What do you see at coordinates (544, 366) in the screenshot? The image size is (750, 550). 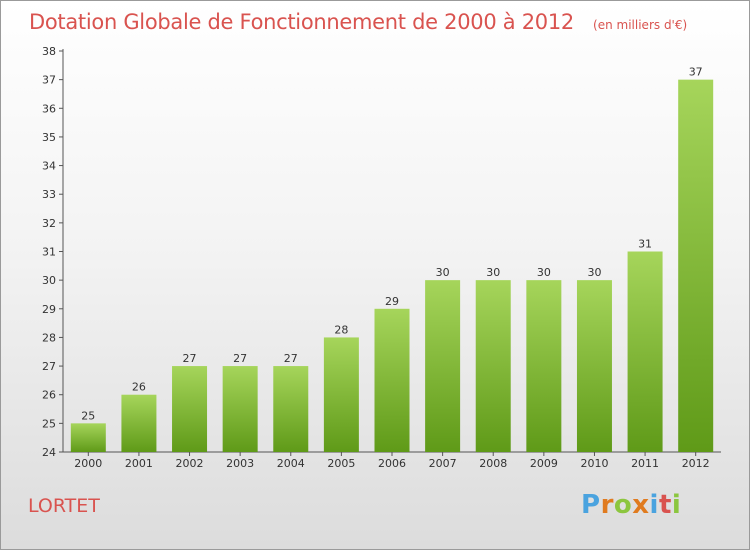 I see `bar-2009` at bounding box center [544, 366].